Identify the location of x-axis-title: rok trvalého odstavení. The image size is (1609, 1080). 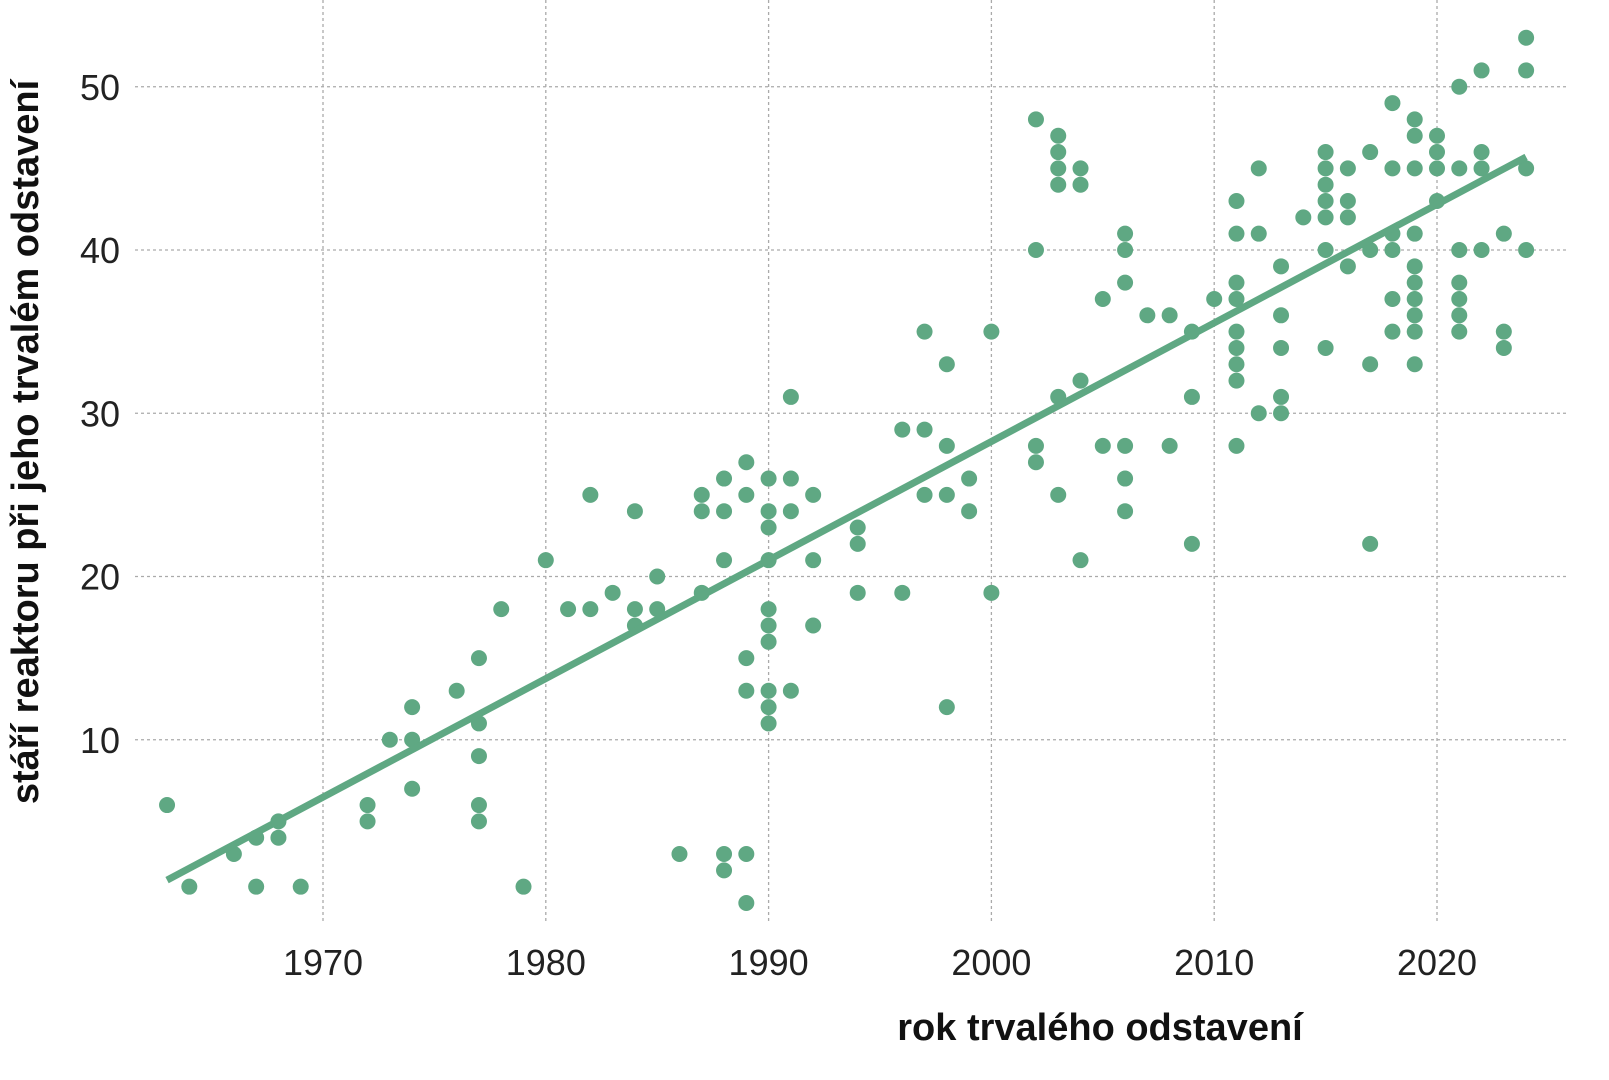
(1100, 1028).